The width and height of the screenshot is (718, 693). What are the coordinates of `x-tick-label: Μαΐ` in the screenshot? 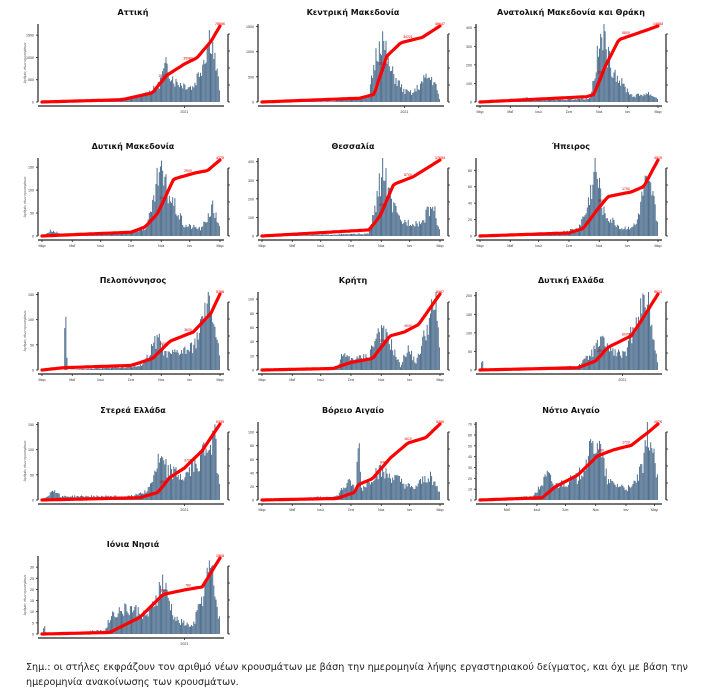 It's located at (292, 380).